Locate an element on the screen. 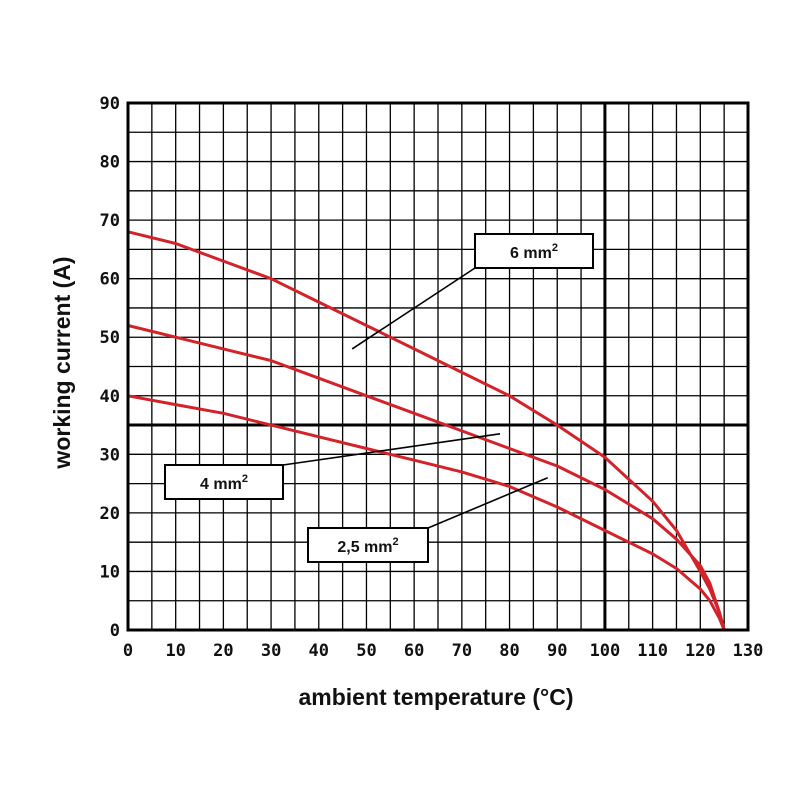 This screenshot has height=800, width=800. y-tick-label: 80 is located at coordinates (110, 163).